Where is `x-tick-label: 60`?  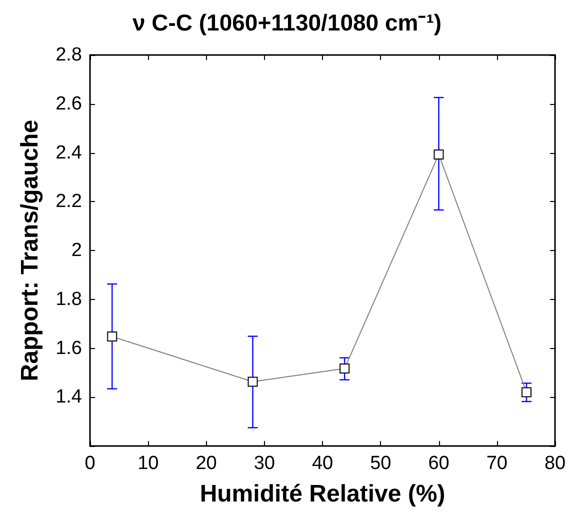
x-tick-label: 60 is located at coordinates (439, 463).